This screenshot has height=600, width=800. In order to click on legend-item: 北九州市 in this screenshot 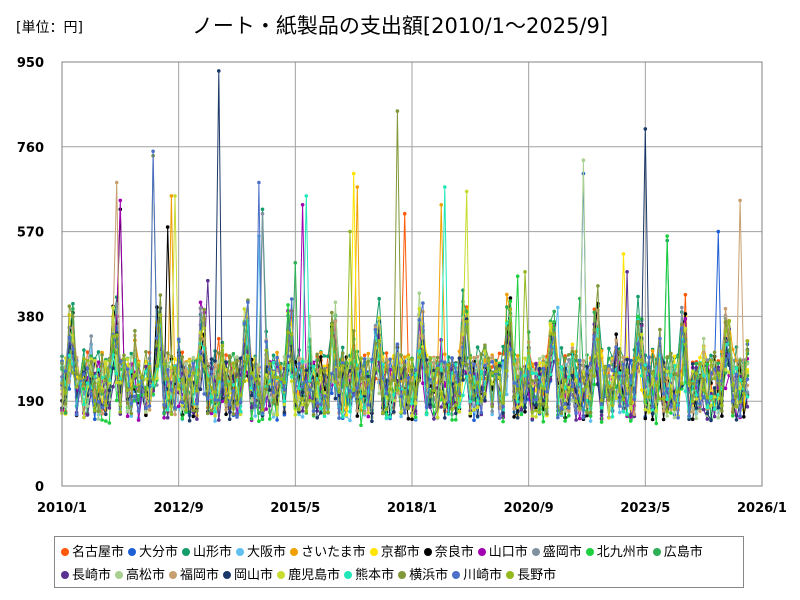, I will do `click(617, 553)`.